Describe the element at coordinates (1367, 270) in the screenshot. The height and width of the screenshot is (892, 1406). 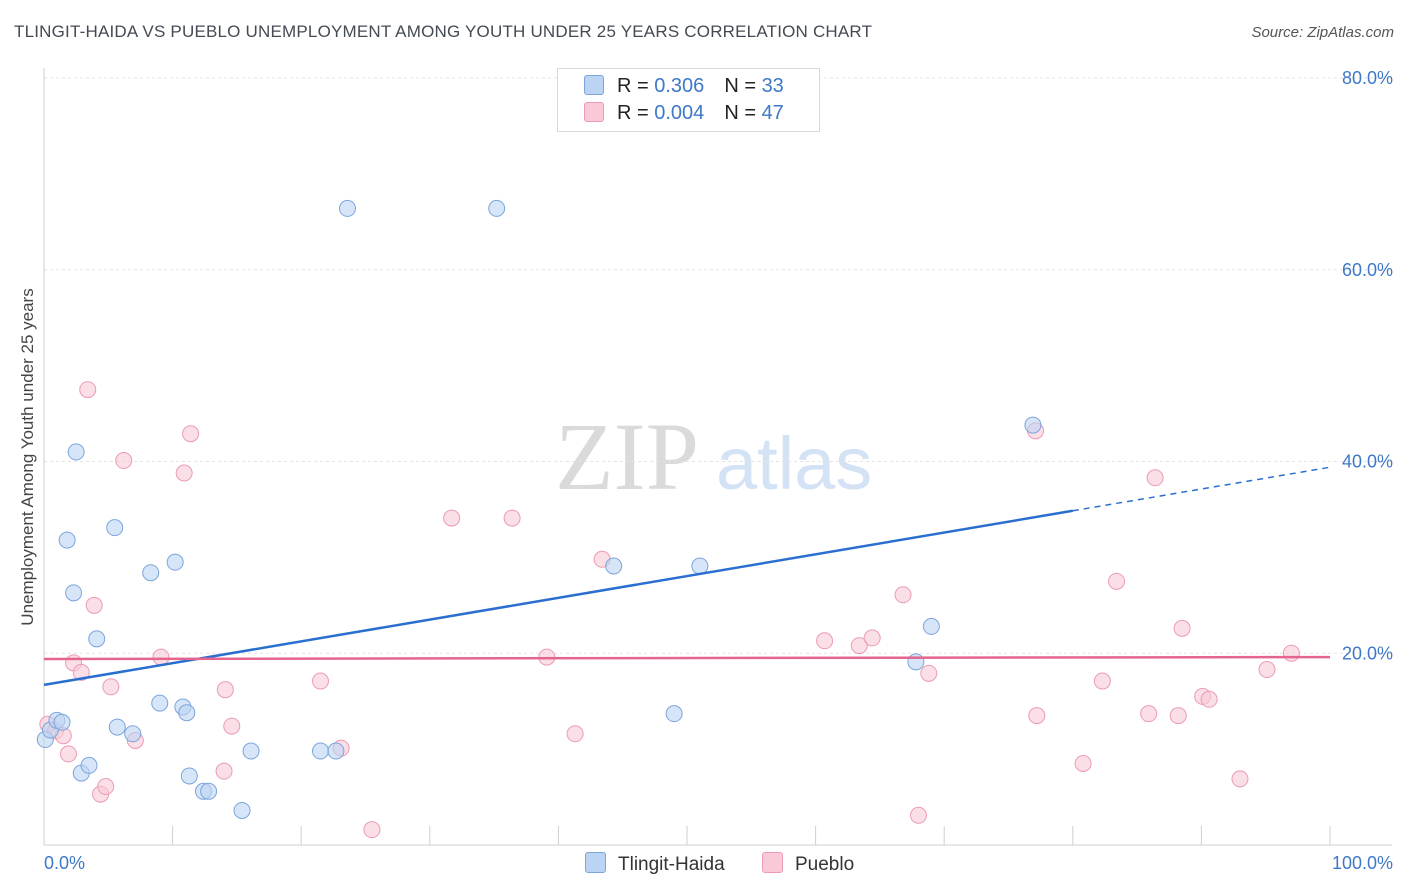
I see `y-tick-label: 60.0%` at that location.